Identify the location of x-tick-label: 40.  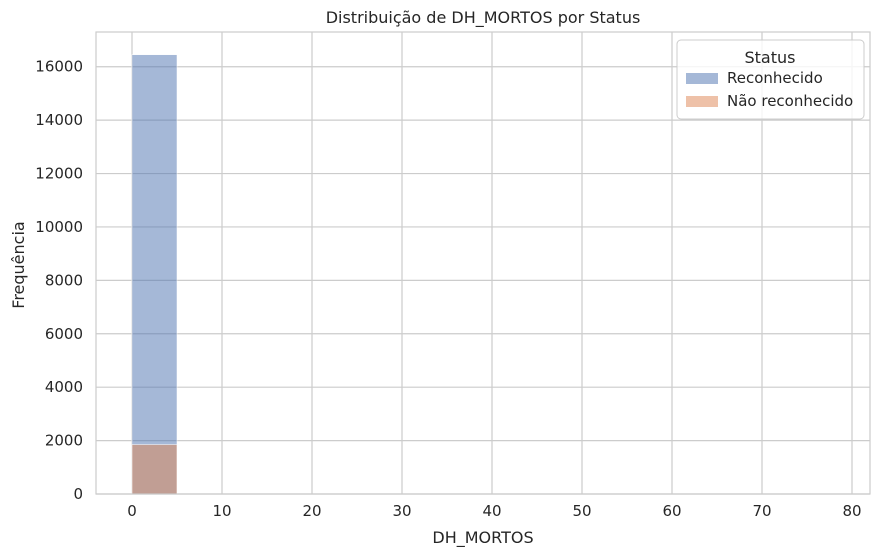
(491, 511).